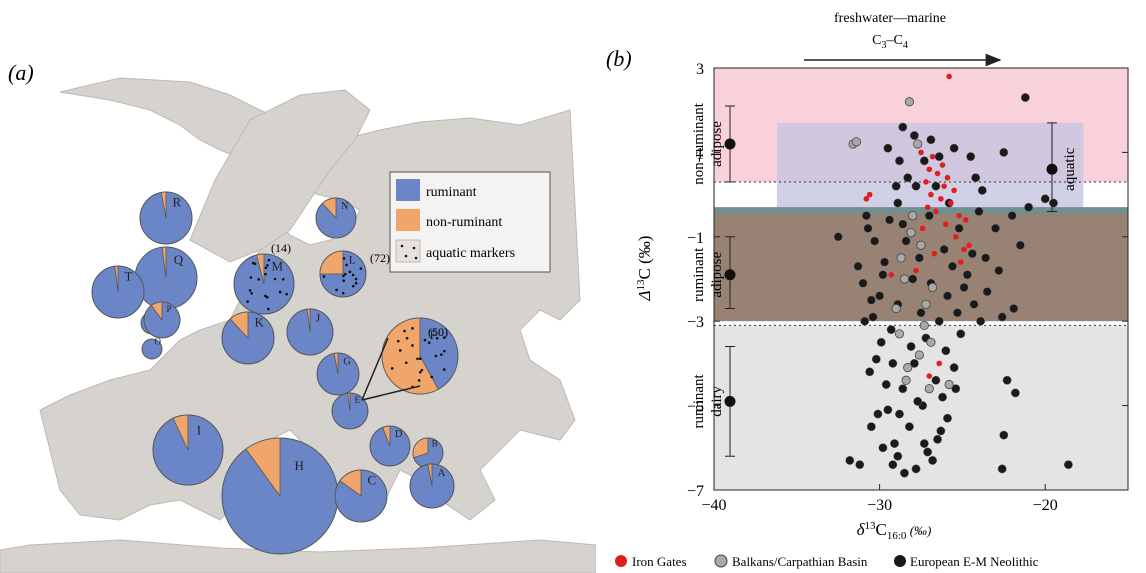 The width and height of the screenshot is (1146, 573). What do you see at coordinates (699, 143) in the screenshot?
I see `region-label-text: non-ruminant` at bounding box center [699, 143].